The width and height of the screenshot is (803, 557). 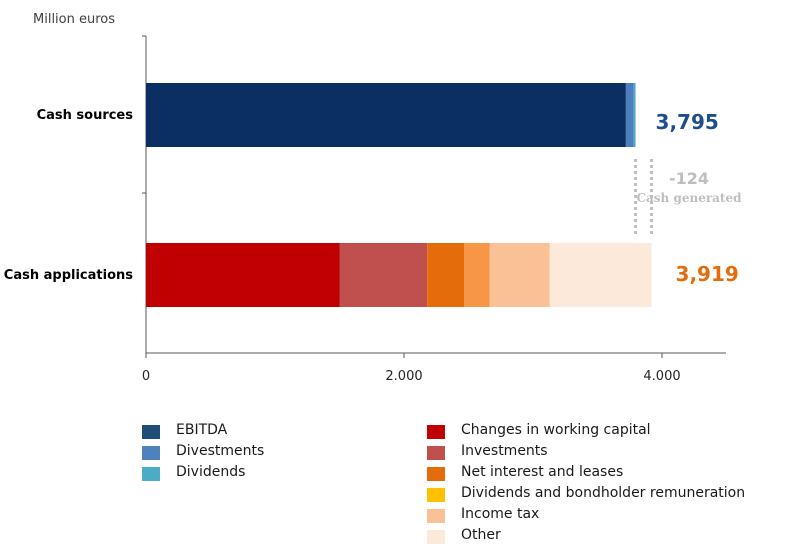 I want to click on total-label-1: 3,919, so click(x=707, y=274).